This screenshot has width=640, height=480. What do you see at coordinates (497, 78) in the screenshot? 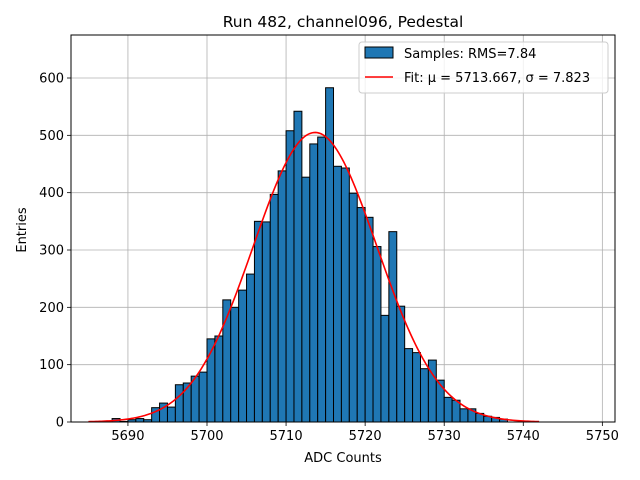
I see `legend-fit-label: Fit: μ = 5713.667, σ = 7.823` at bounding box center [497, 78].